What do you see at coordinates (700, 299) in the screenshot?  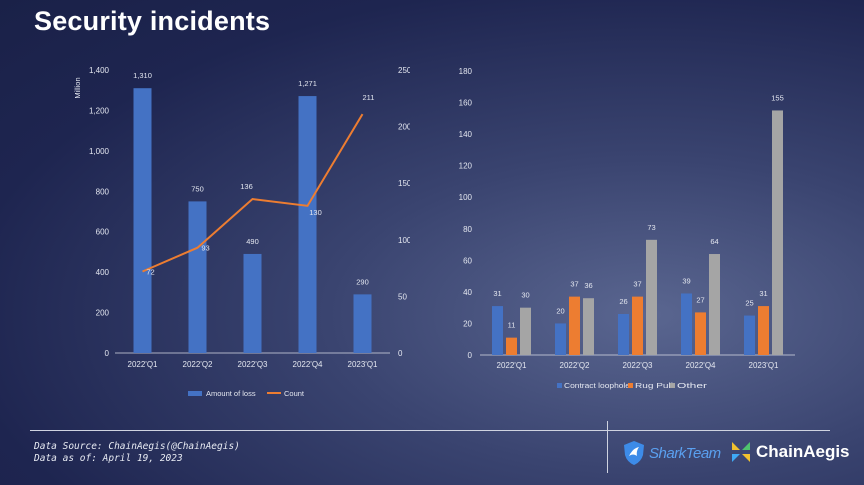 I see `incident-data-label: 27` at bounding box center [700, 299].